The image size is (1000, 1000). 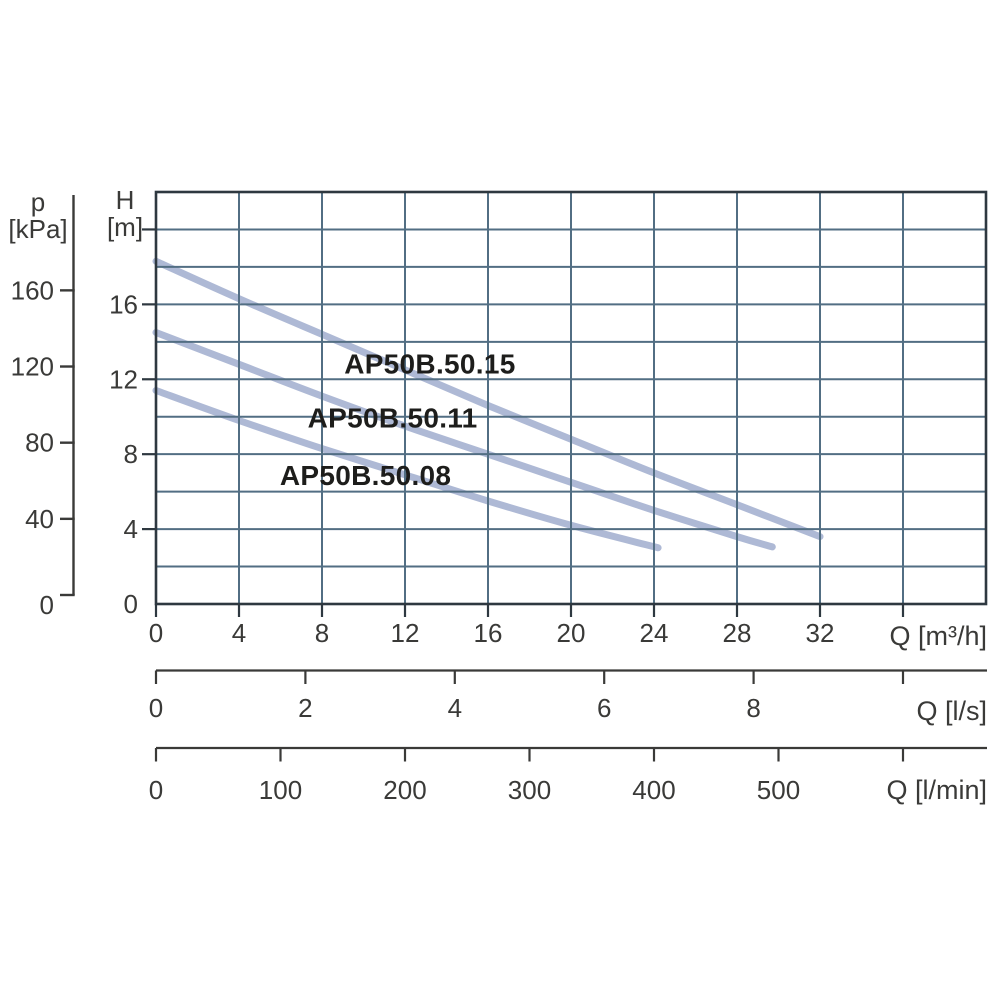 What do you see at coordinates (654, 633) in the screenshot?
I see `m3h-tick-label: 24` at bounding box center [654, 633].